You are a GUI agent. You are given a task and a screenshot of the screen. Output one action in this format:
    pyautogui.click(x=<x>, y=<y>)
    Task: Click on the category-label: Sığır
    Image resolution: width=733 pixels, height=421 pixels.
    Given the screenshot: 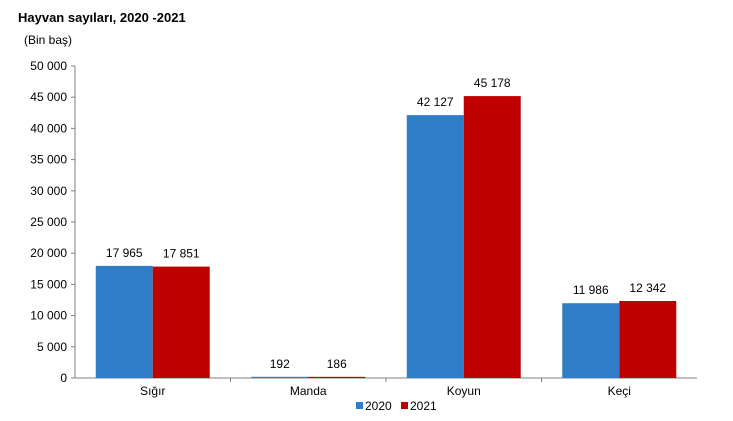 What is the action you would take?
    pyautogui.click(x=152, y=391)
    